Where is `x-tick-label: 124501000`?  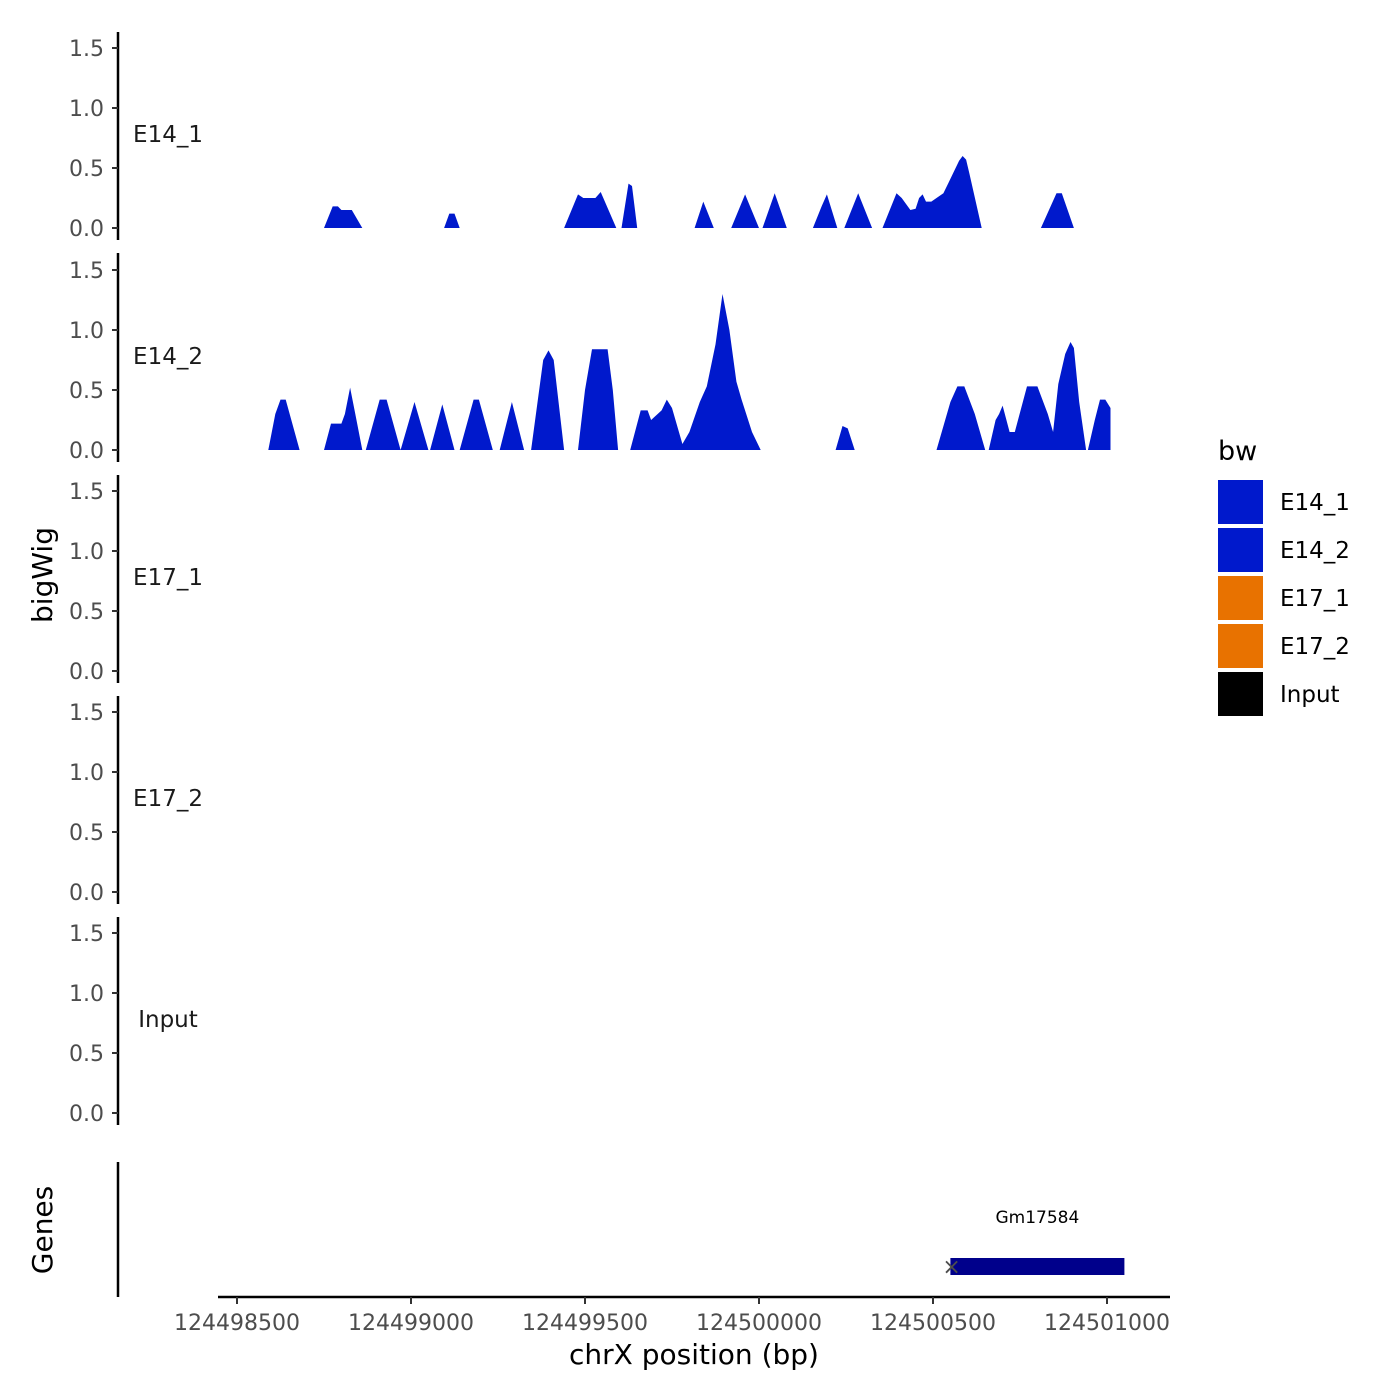 x-tick-label: 124501000 is located at coordinates (1107, 1323).